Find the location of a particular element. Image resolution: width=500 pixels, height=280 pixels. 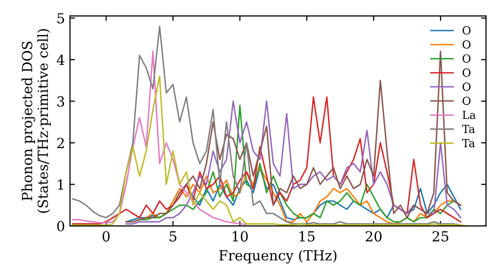

x-axis-title: Frequency (THz) is located at coordinates (277, 257).